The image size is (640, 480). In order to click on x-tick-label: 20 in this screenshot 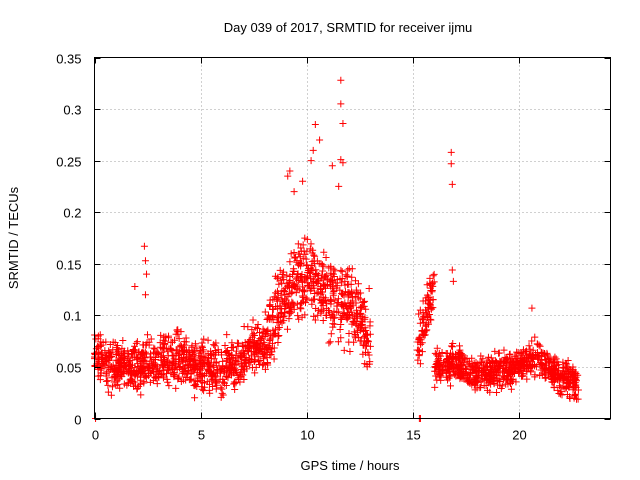, I will do `click(519, 435)`.